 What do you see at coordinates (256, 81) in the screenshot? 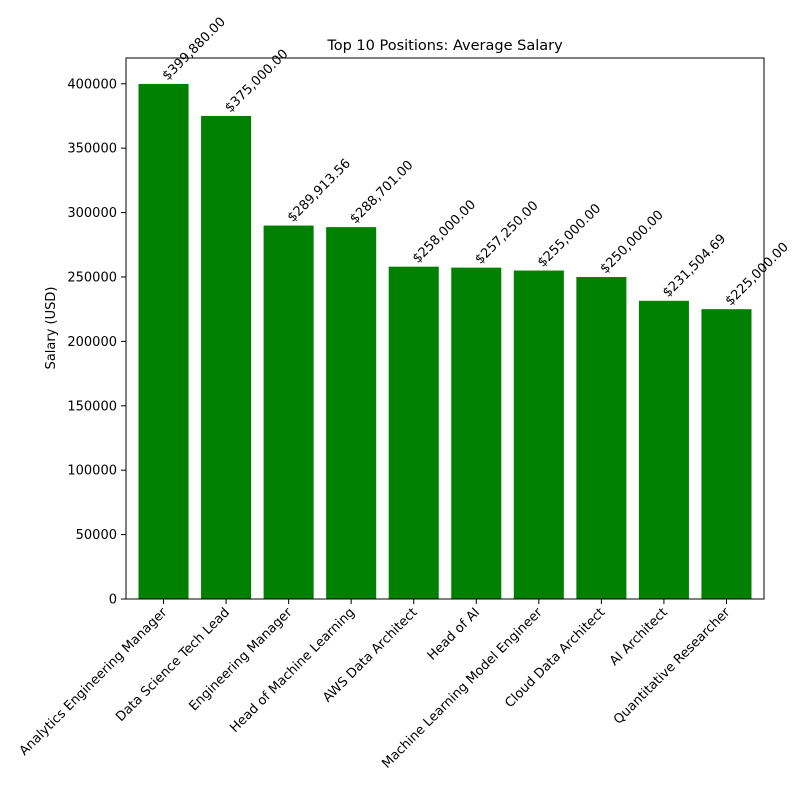
I see `bar-value-label: $375,000.00` at bounding box center [256, 81].